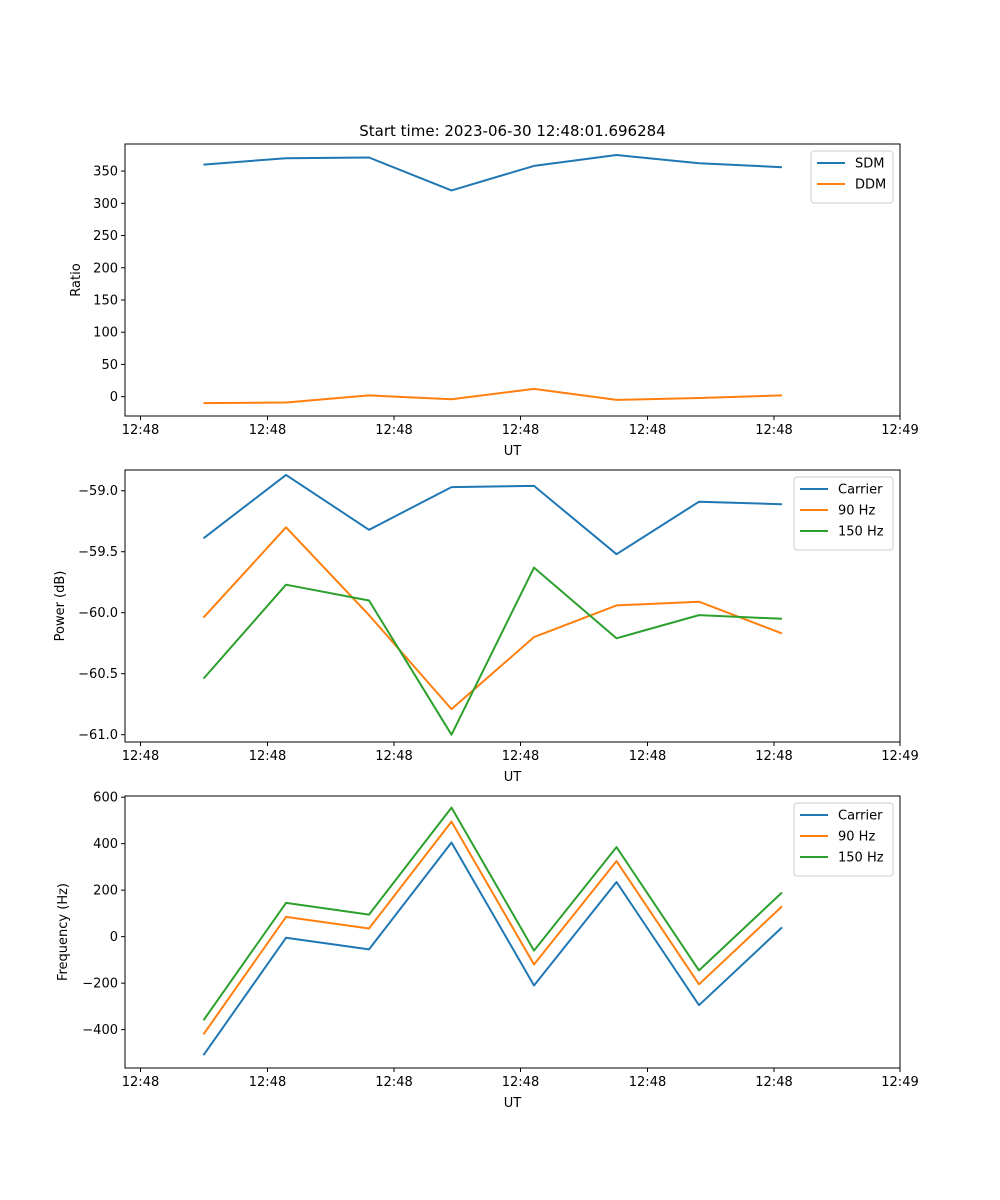  I want to click on y-tick-label: 50, so click(109, 365).